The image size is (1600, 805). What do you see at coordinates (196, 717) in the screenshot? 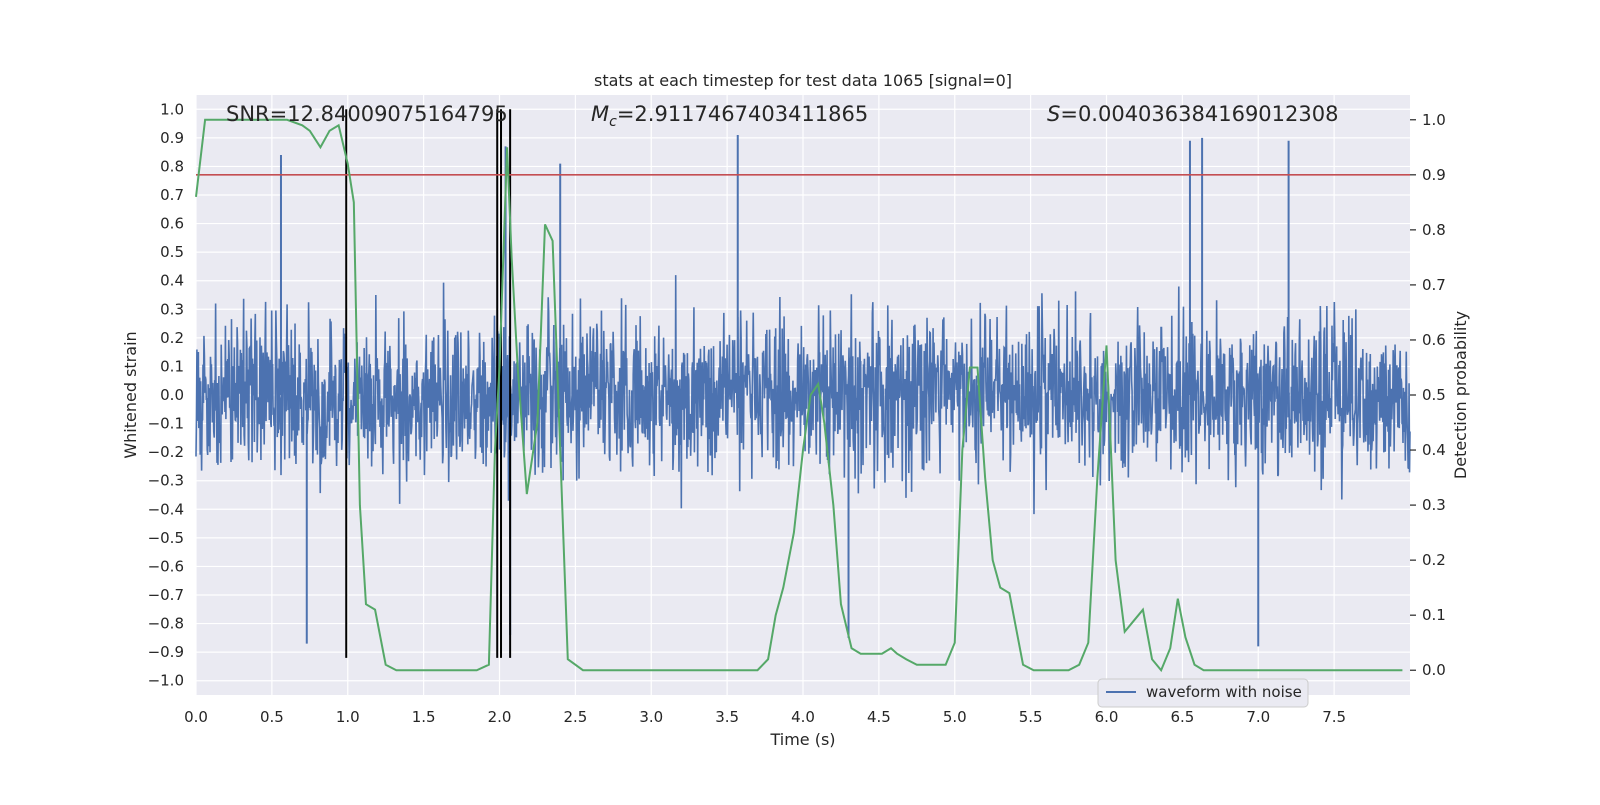
I see `x-tick-label: 0.0` at bounding box center [196, 717].